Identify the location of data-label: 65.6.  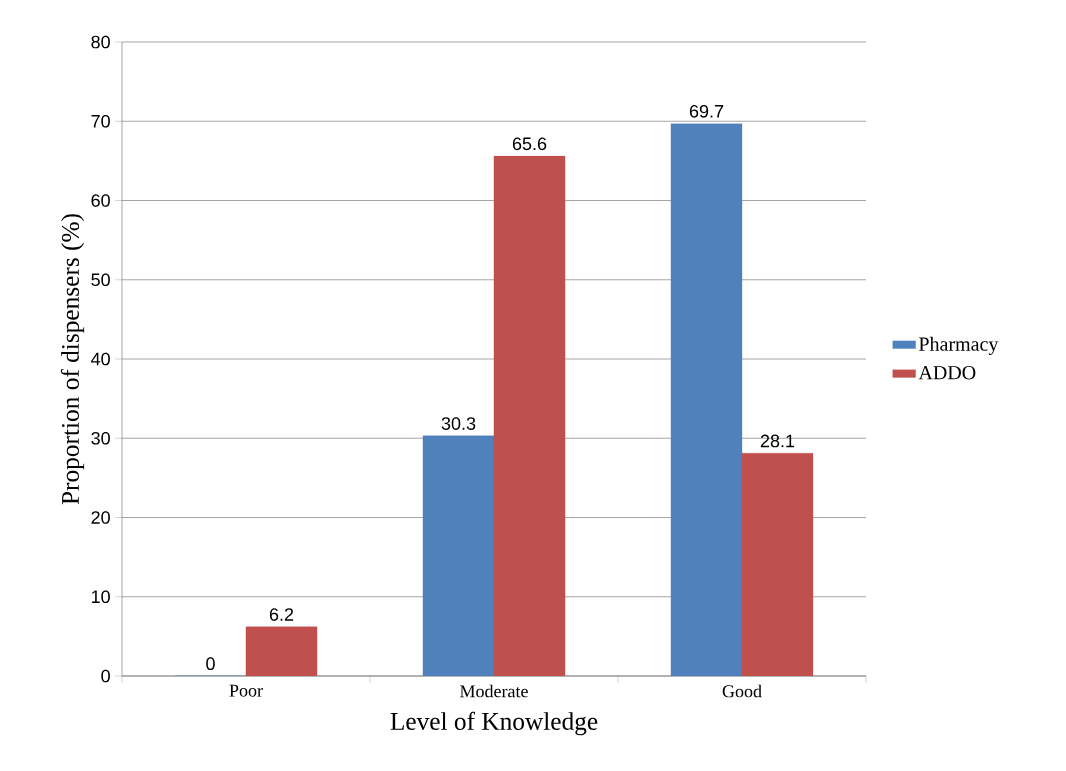
(529, 144).